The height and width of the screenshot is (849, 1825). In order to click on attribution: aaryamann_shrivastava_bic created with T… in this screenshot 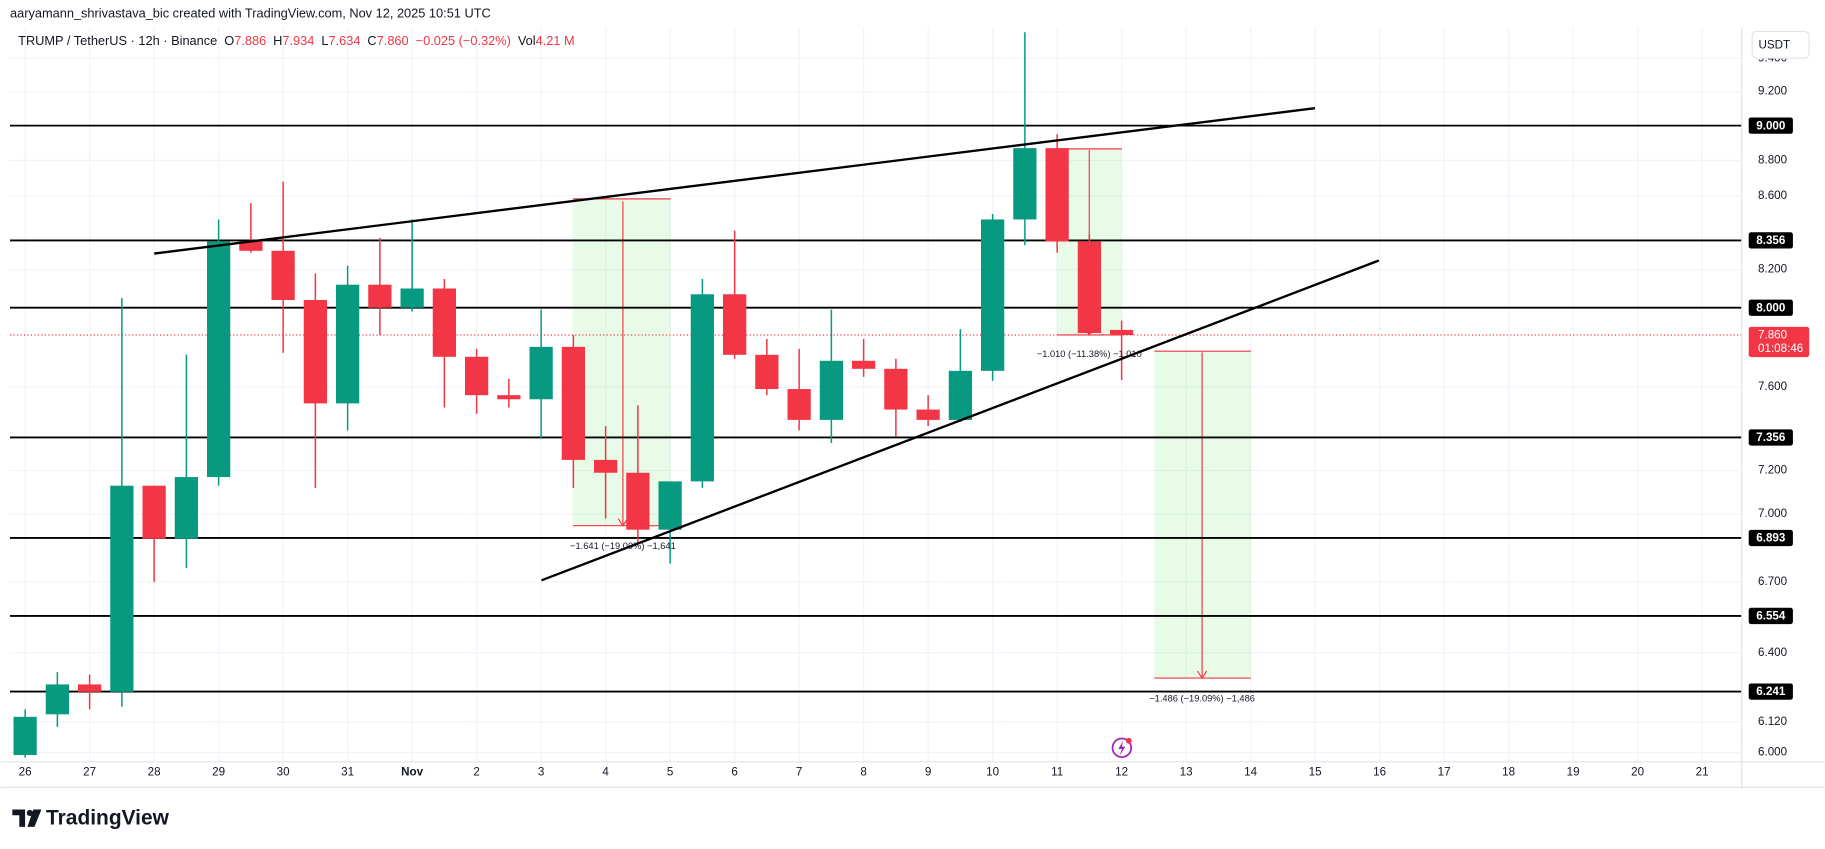, I will do `click(250, 12)`.